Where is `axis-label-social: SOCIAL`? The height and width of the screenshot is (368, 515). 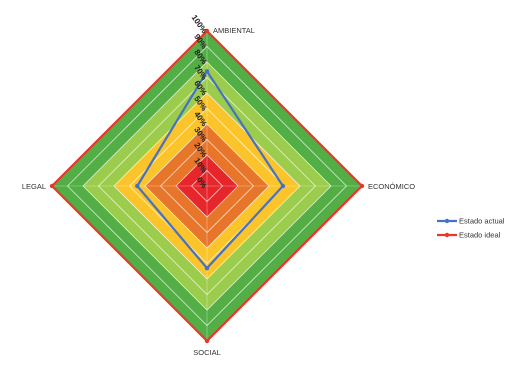 axis-label-social: SOCIAL is located at coordinates (207, 352).